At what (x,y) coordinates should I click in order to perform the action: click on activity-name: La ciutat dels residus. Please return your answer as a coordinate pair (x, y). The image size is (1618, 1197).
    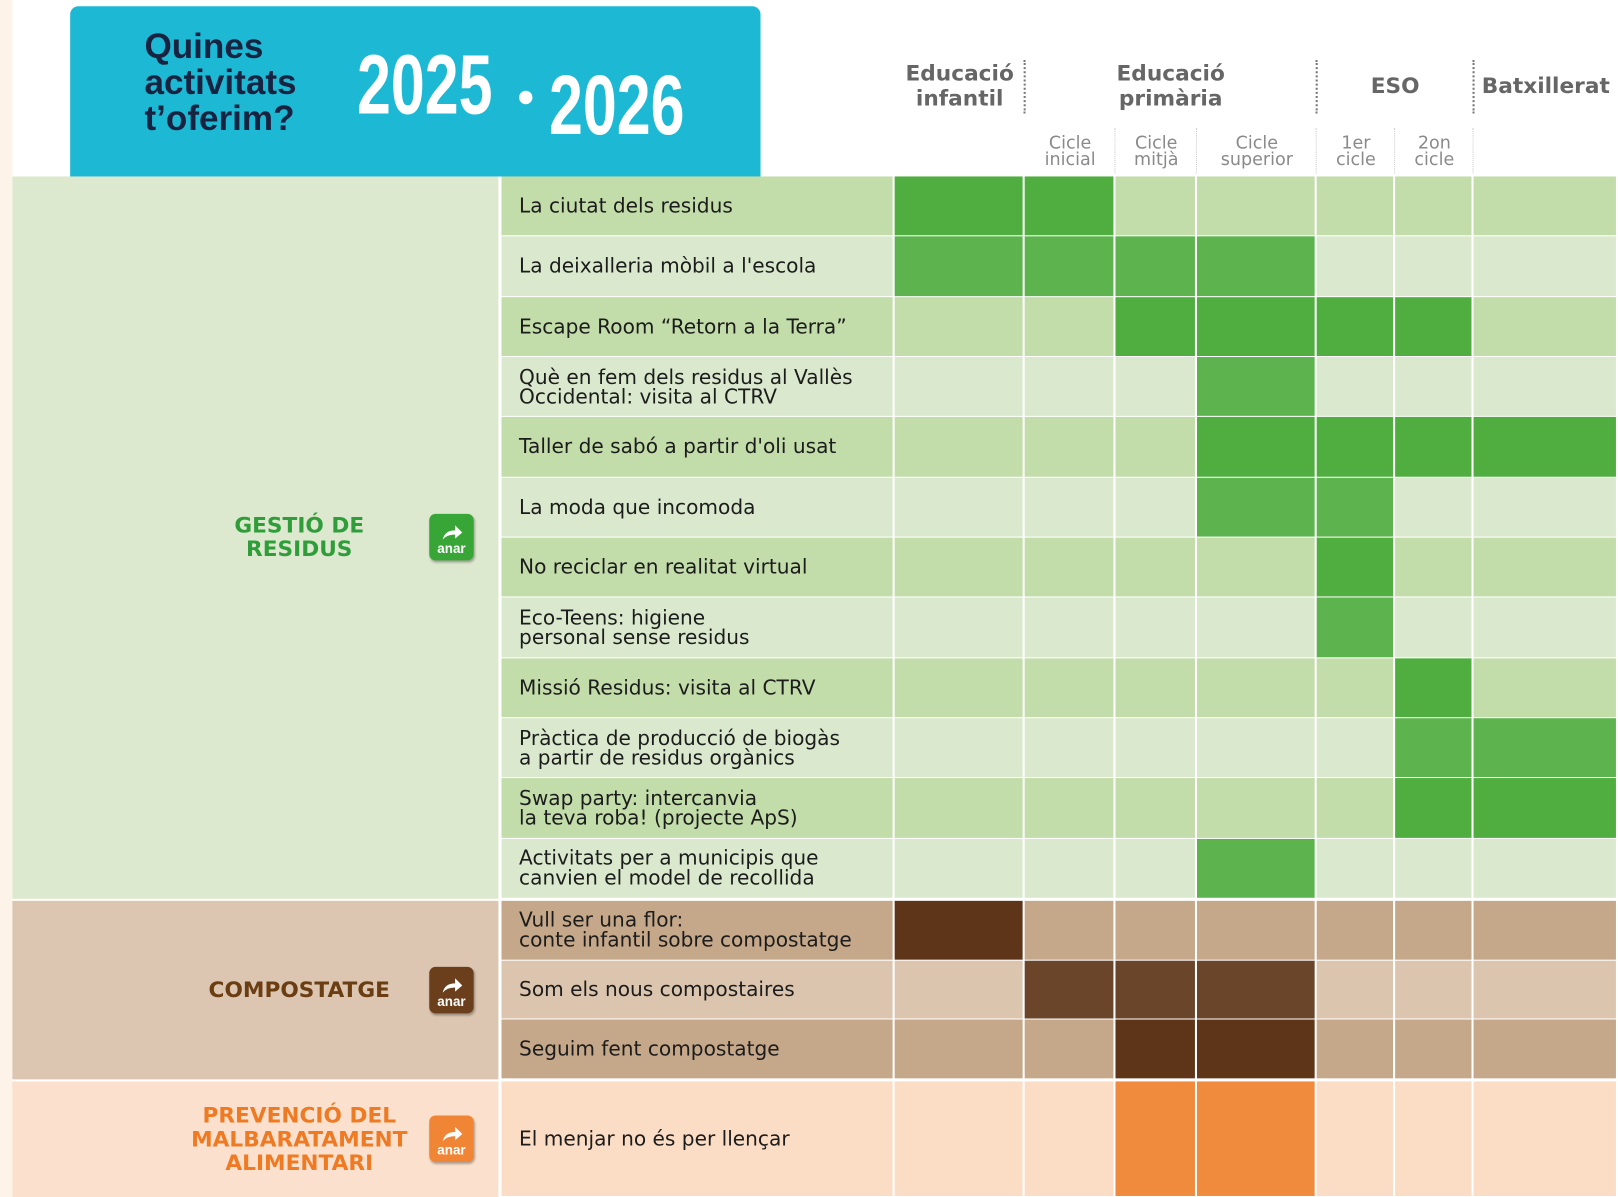
    Looking at the image, I should click on (697, 206).